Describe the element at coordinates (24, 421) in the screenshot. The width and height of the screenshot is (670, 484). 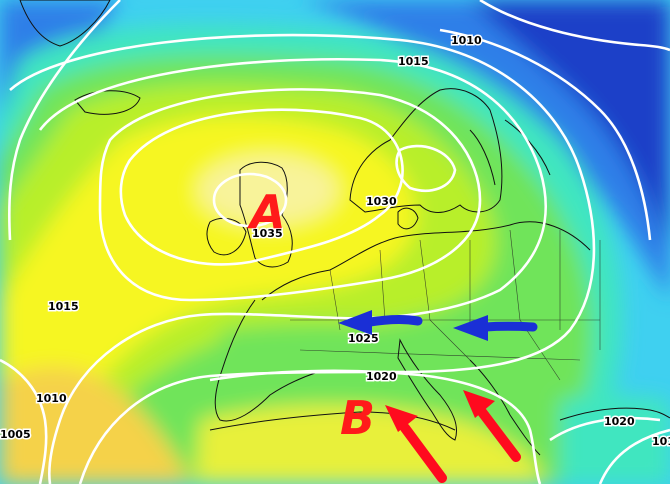
I see `isobar-1010-sw` at that location.